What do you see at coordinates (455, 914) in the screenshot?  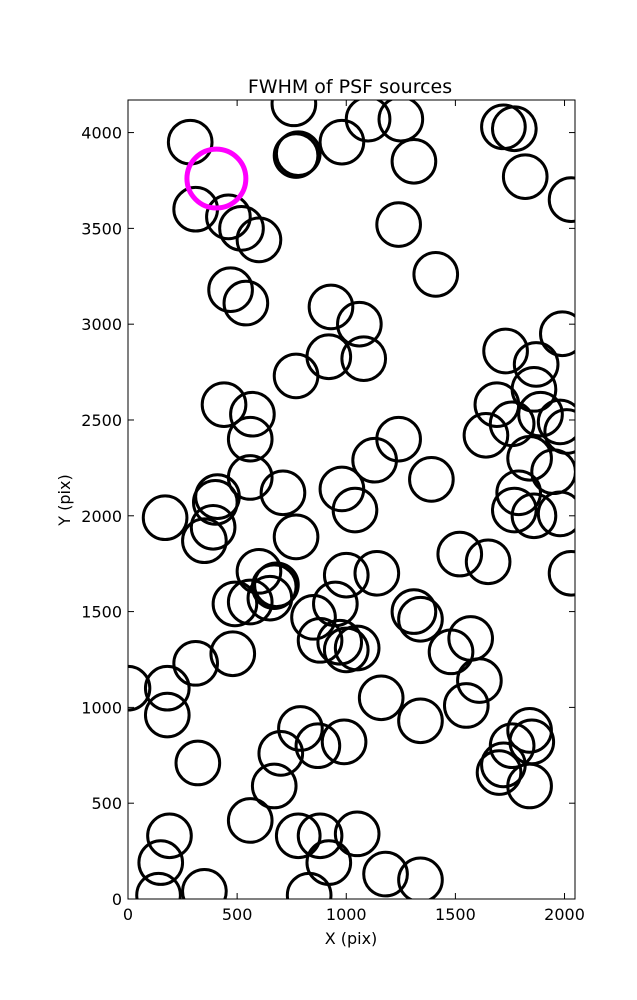 I see `x-tick-label: 1500` at bounding box center [455, 914].